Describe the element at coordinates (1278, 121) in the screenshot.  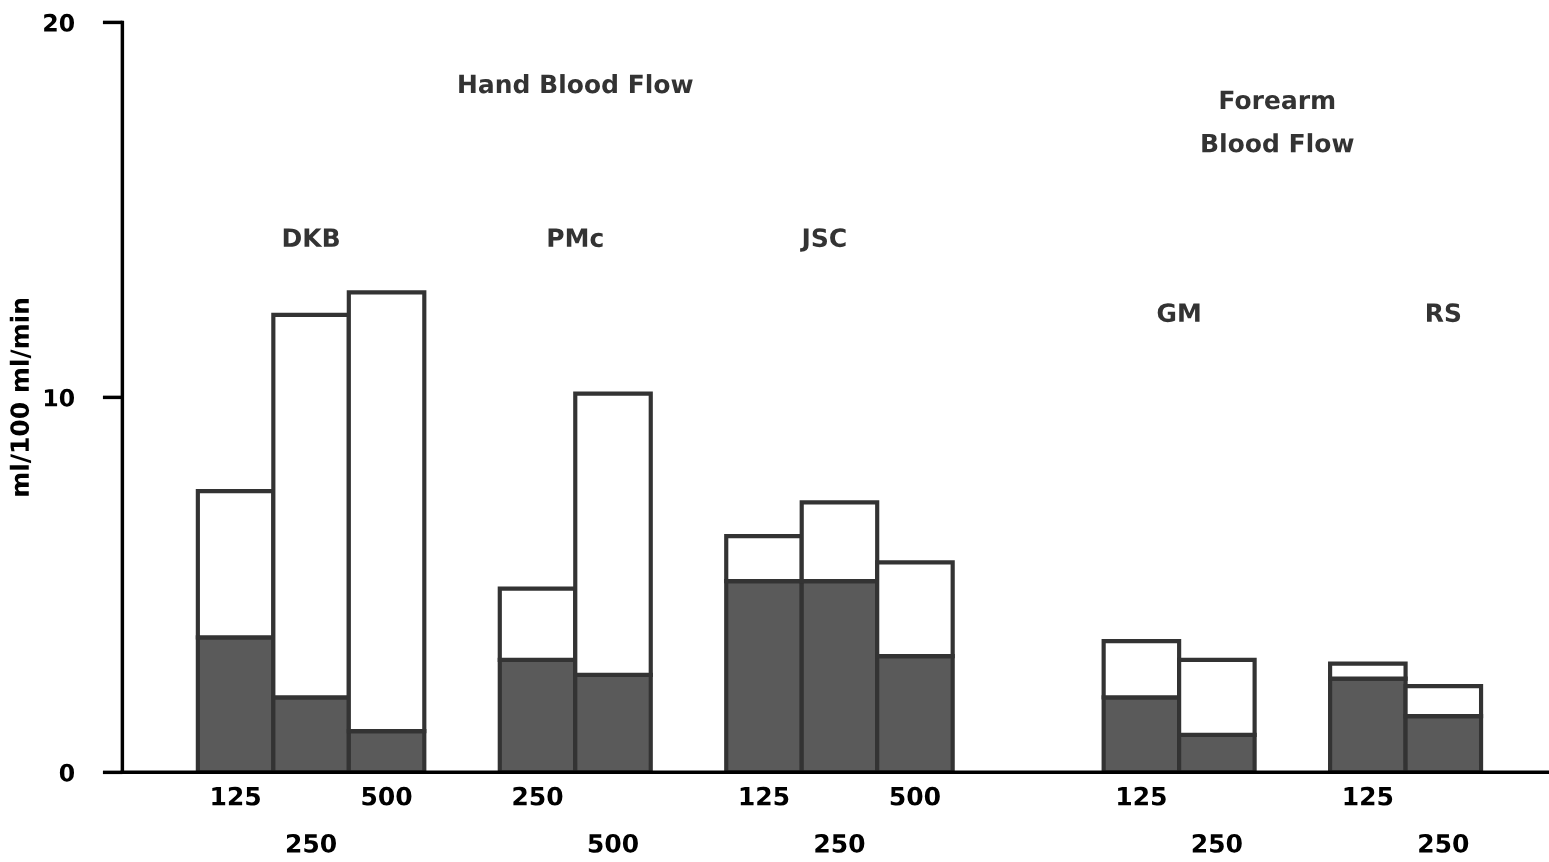
I see `annotation: Forearm Blood Flow` at that location.